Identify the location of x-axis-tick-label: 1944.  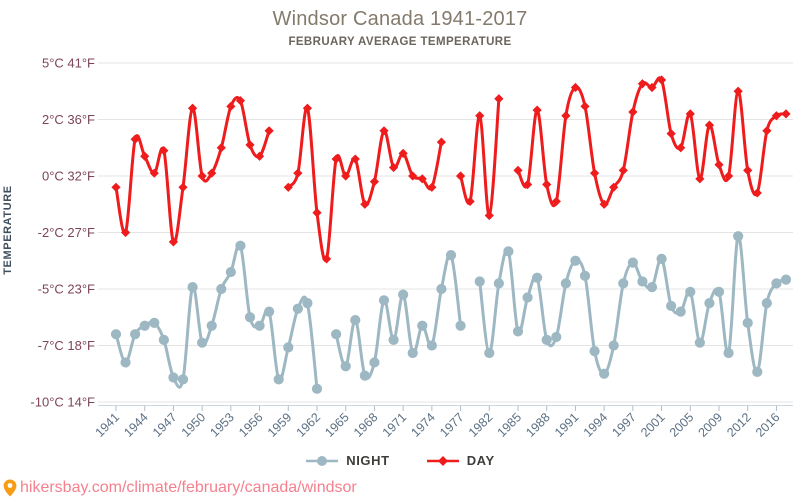
(136, 425).